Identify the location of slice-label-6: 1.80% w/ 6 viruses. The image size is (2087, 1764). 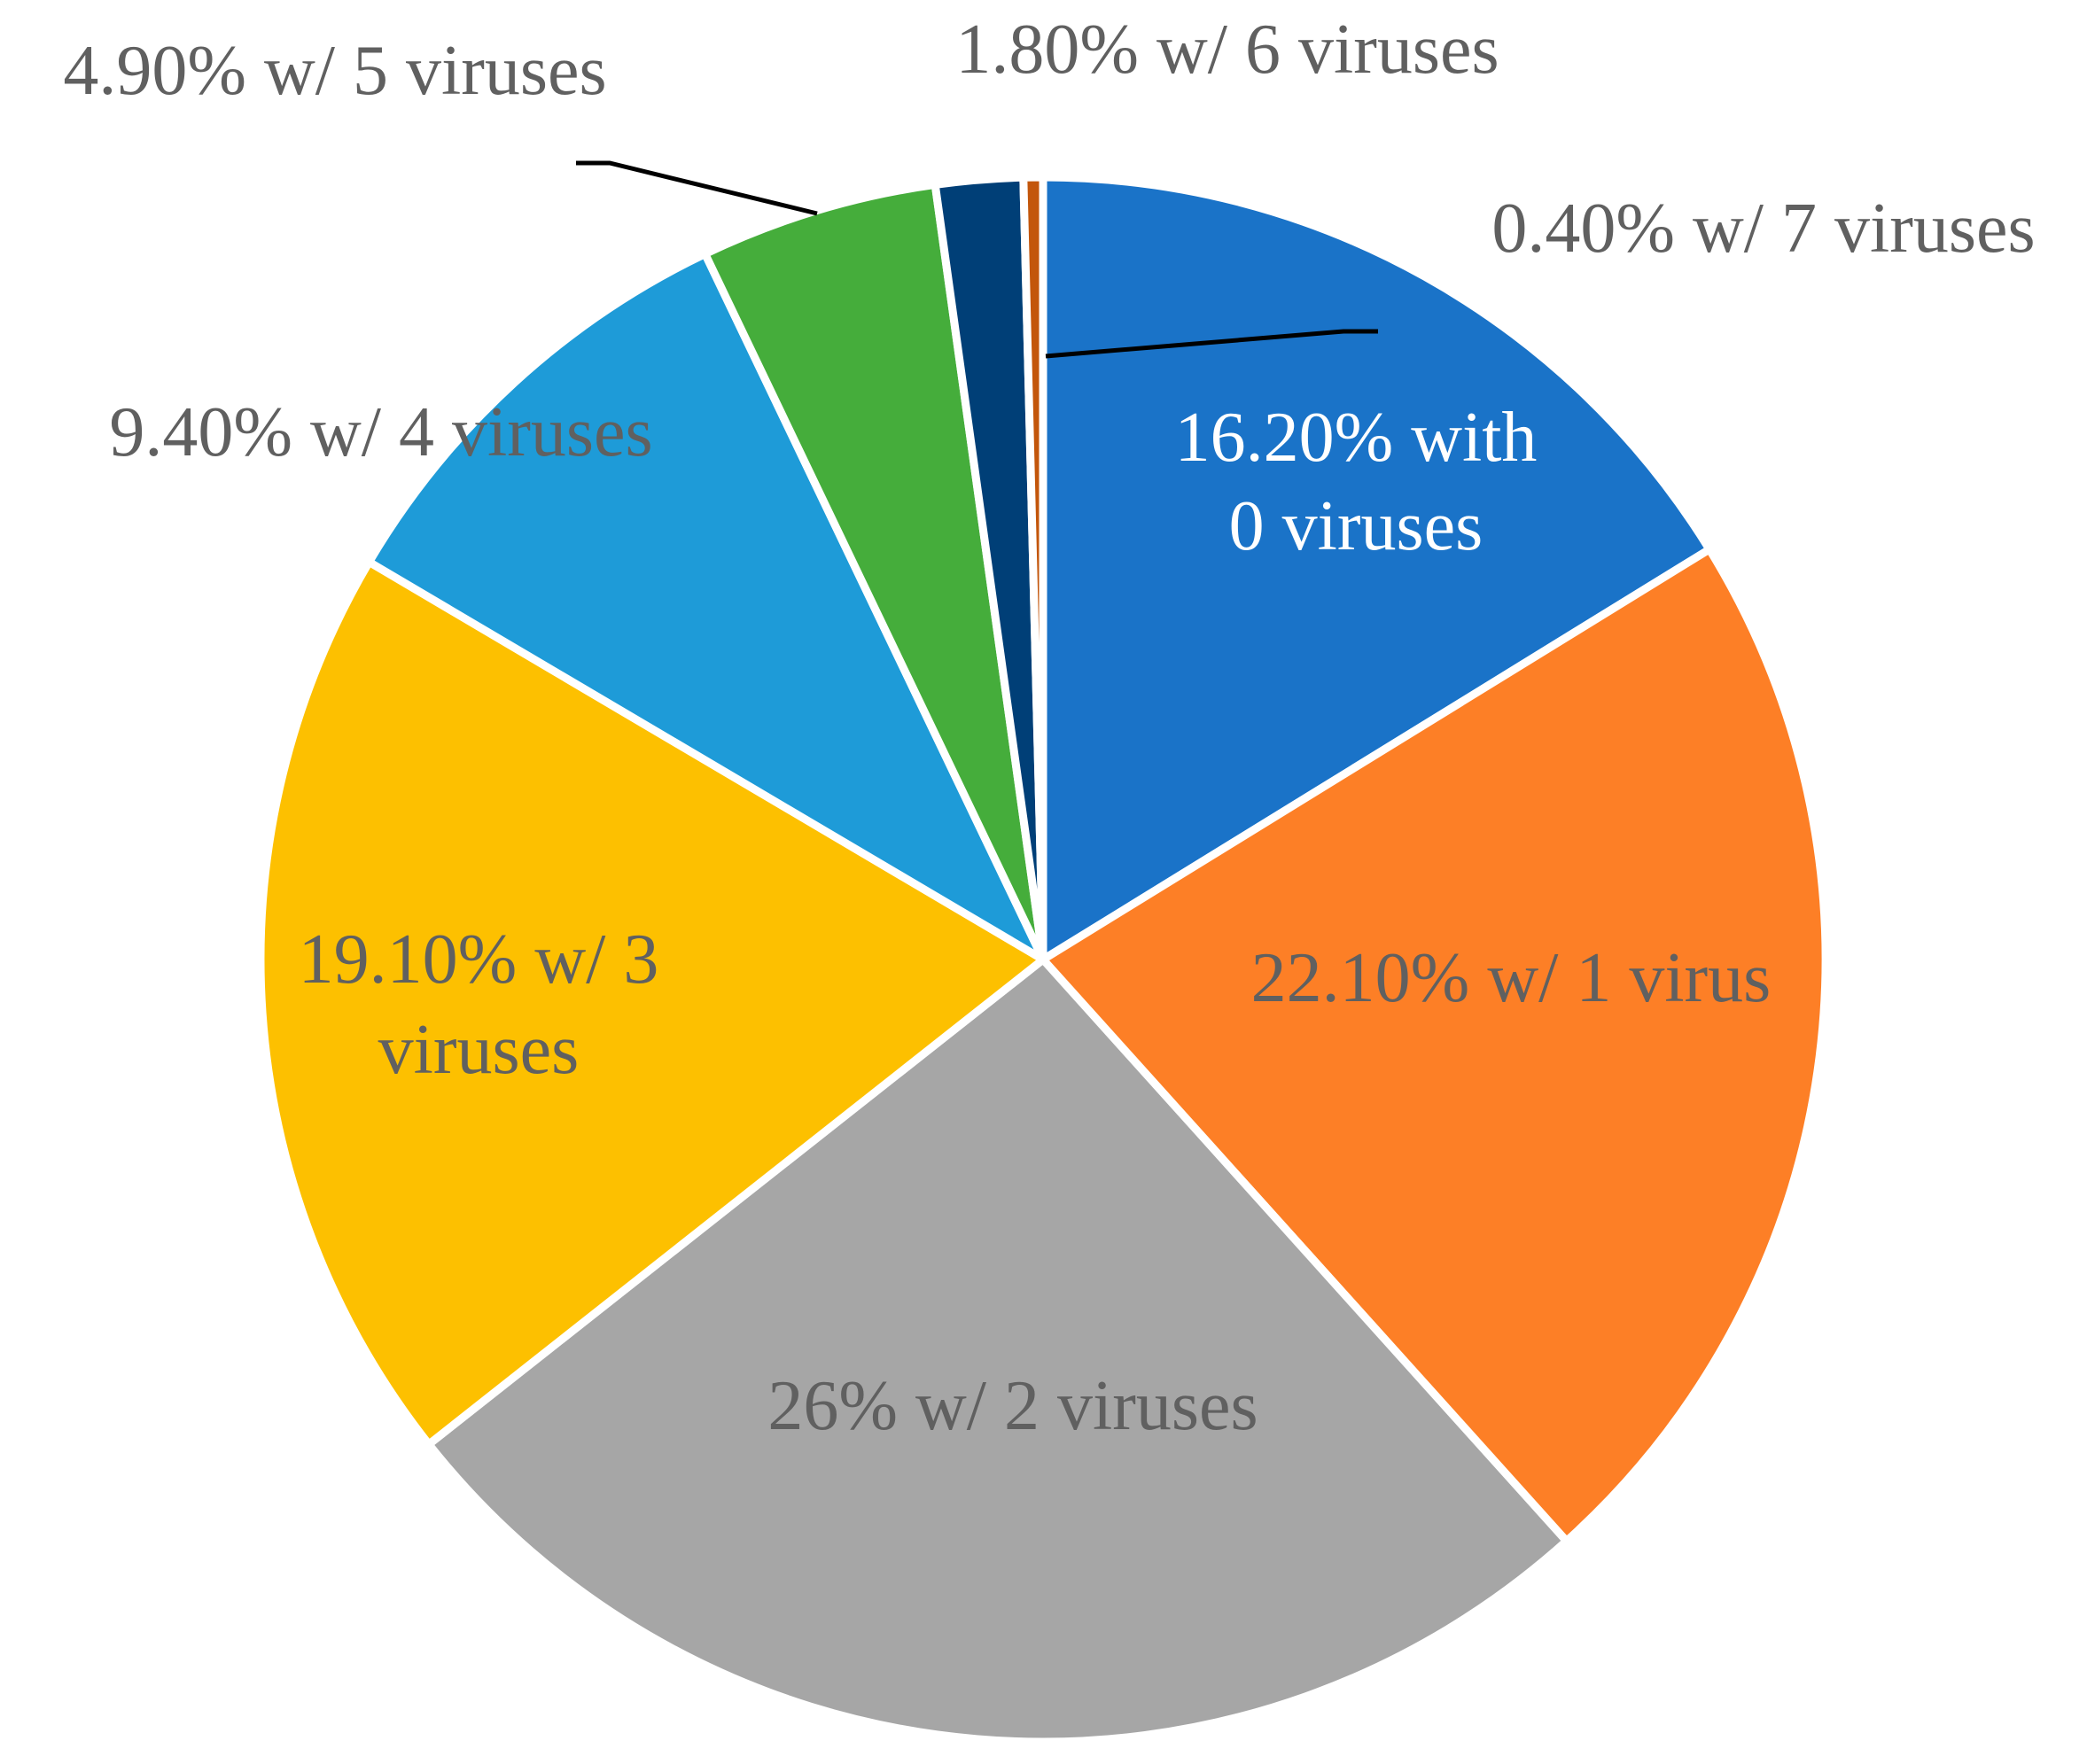
(1227, 50).